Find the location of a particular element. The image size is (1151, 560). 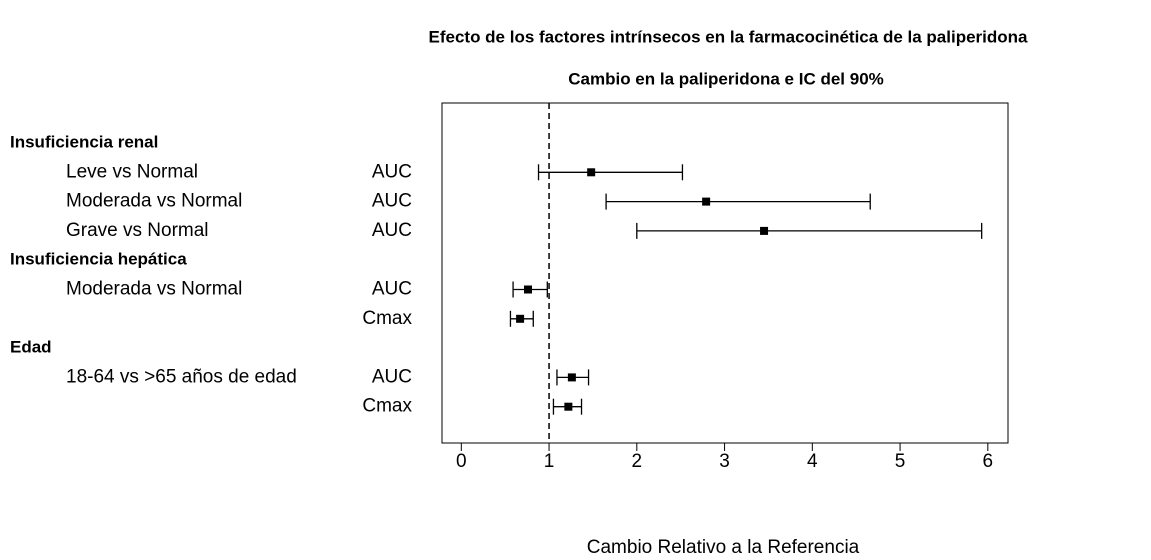

group-label: Insuficiencia renal is located at coordinates (84, 141).